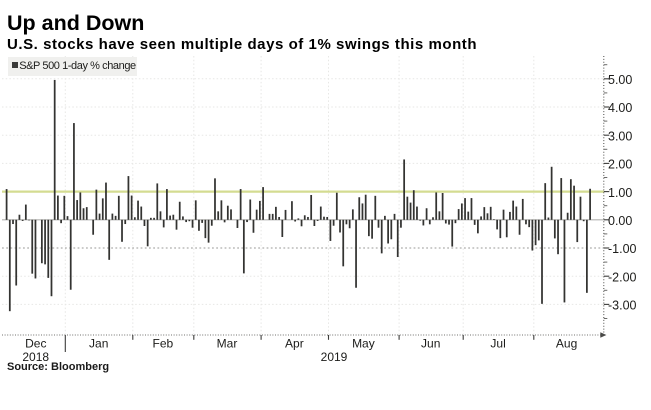 The height and width of the screenshot is (410, 651). I want to click on svg-text: Jan, so click(98, 343).